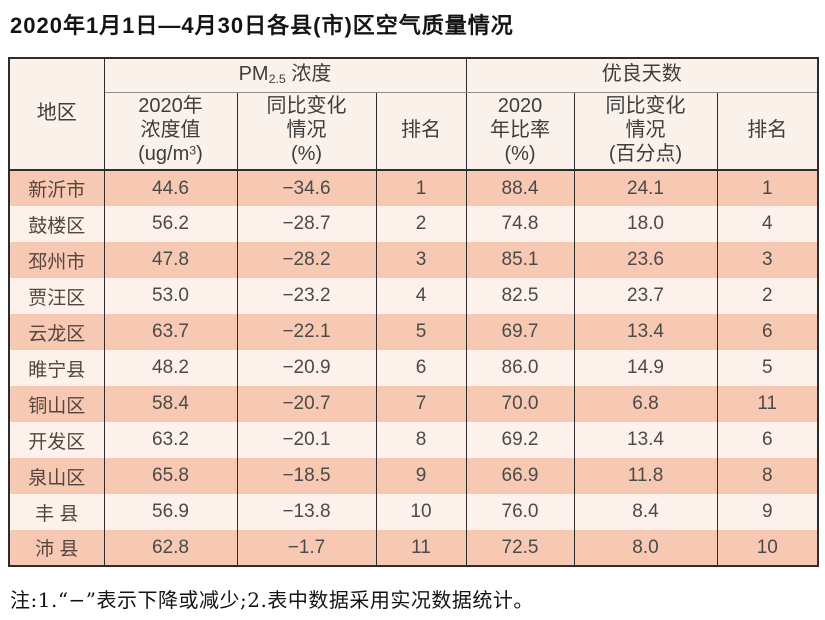 The image size is (825, 620). I want to click on value-cell: 6.8, so click(645, 404).